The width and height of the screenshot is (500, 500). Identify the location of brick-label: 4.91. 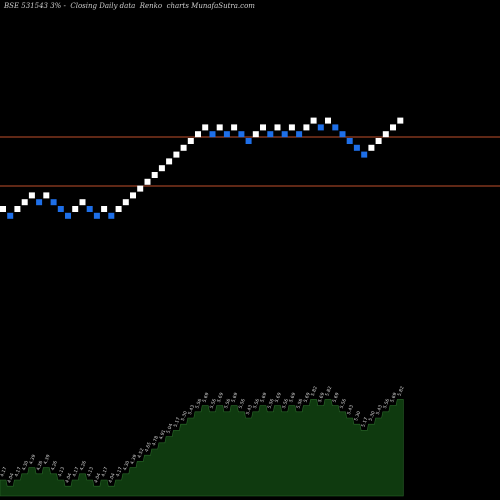
(162, 435).